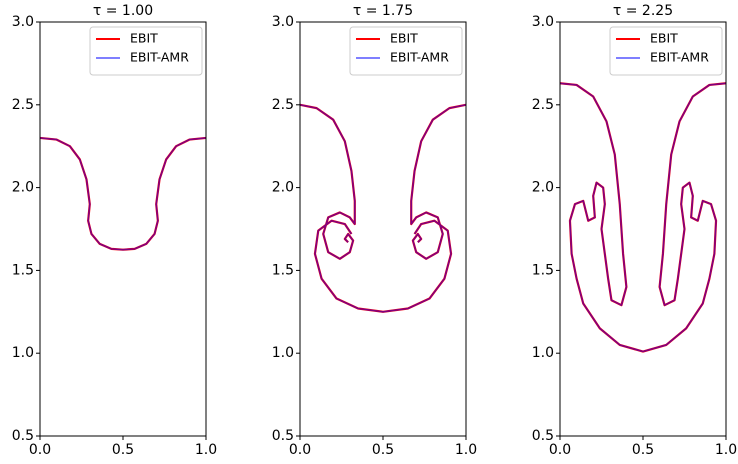 This screenshot has height=464, width=738. What do you see at coordinates (123, 11) in the screenshot?
I see `subplot-title: τ = 1.00` at bounding box center [123, 11].